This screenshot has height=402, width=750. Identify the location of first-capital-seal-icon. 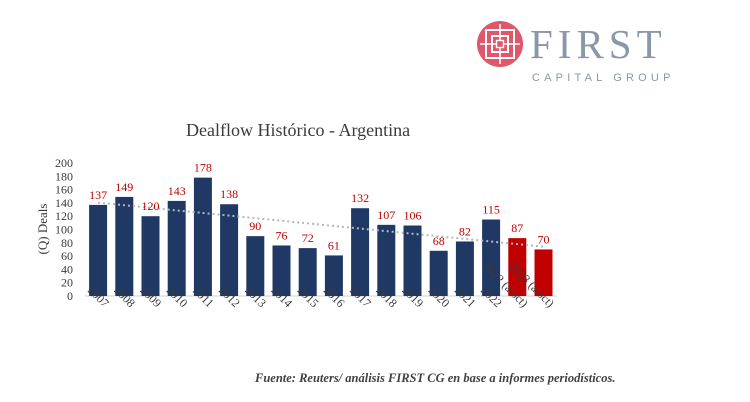
(500, 44).